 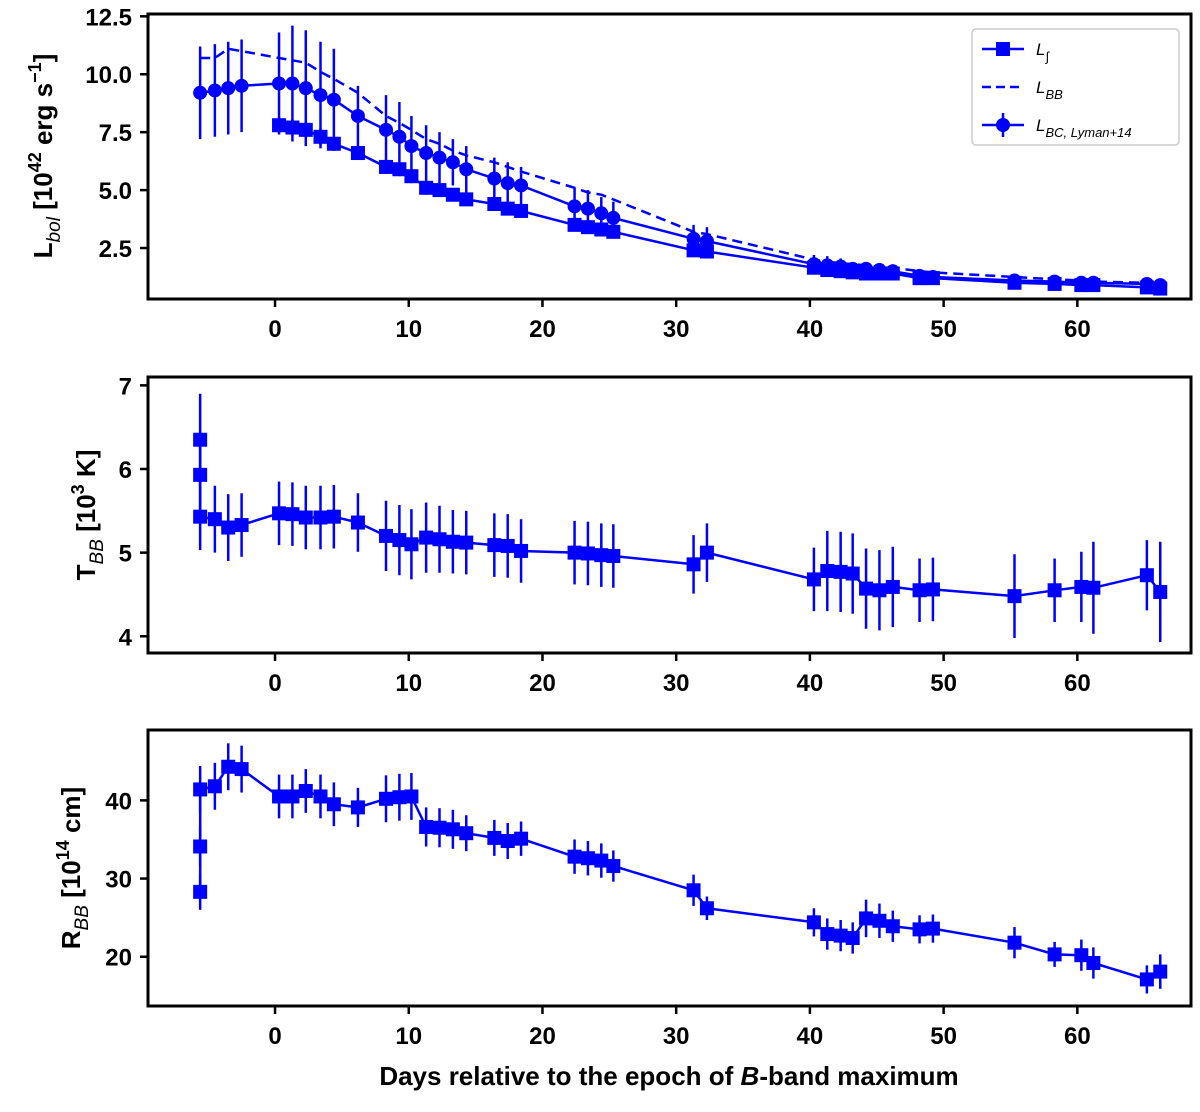 What do you see at coordinates (1077, 683) in the screenshot?
I see `temperature-xtick-label-60: 60` at bounding box center [1077, 683].